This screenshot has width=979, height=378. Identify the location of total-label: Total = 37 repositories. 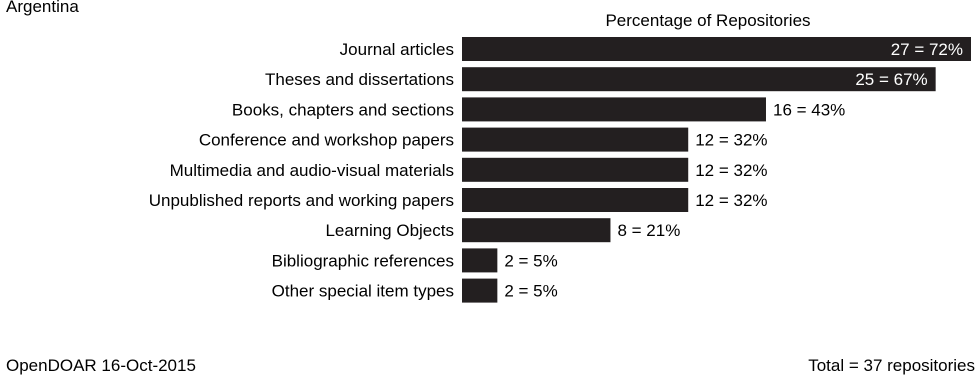
(891, 365).